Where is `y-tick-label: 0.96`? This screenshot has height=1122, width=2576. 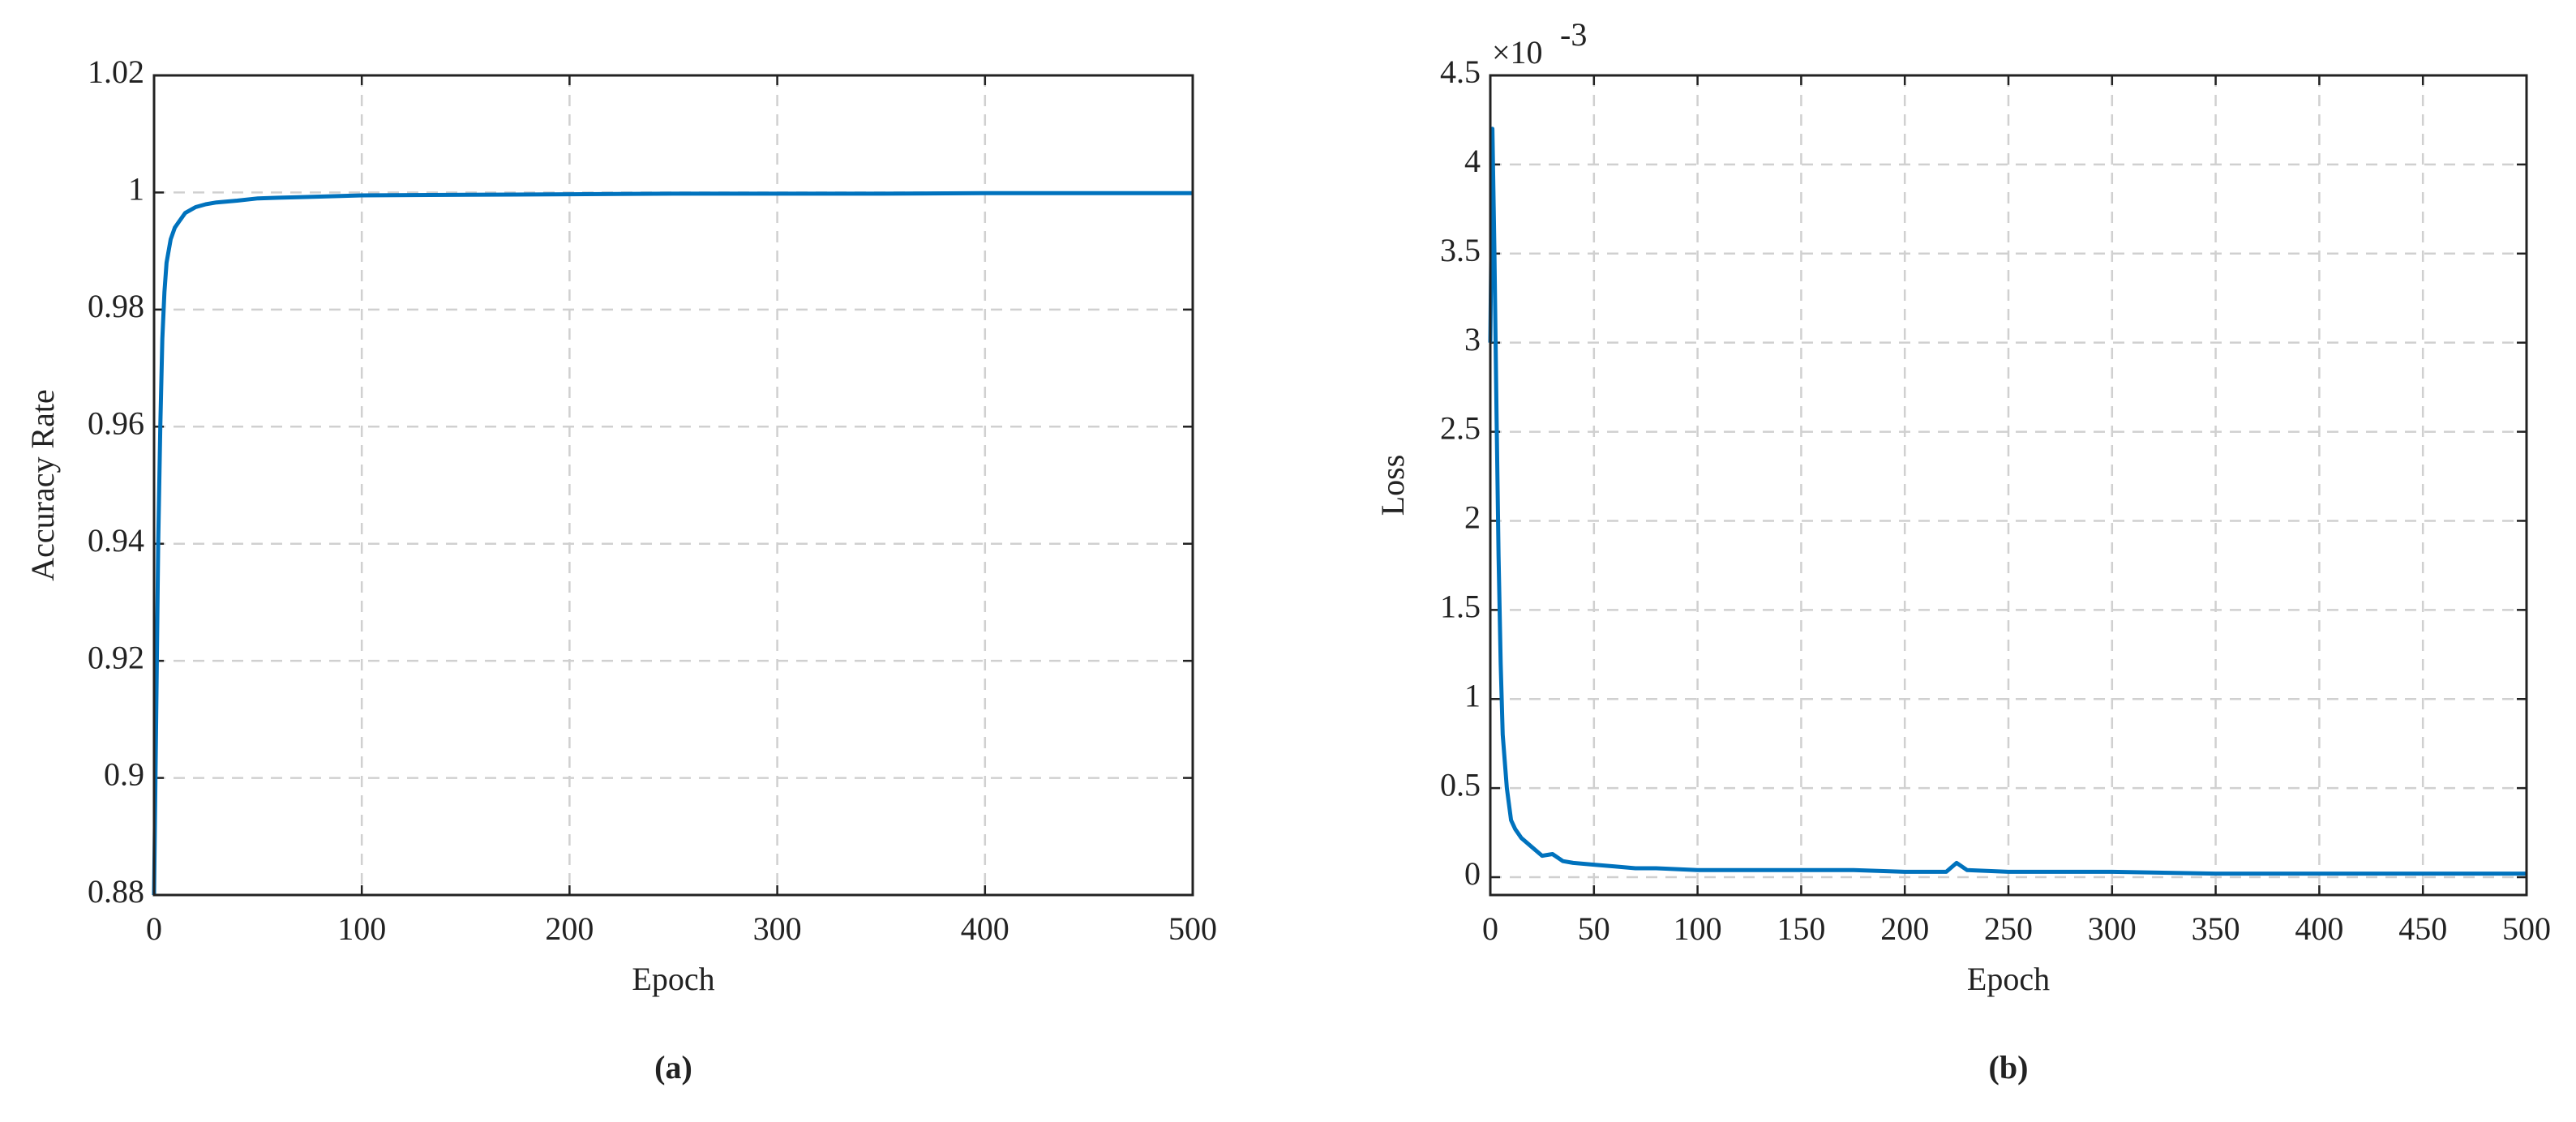
y-tick-label: 0.96 is located at coordinates (116, 423).